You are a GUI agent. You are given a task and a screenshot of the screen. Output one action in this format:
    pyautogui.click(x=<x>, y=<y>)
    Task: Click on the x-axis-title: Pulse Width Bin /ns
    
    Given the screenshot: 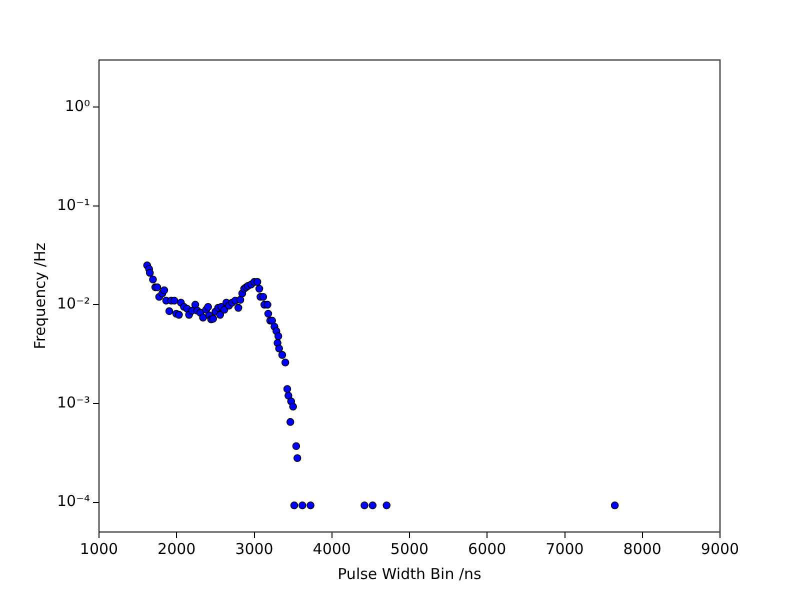 What is the action you would take?
    pyautogui.click(x=410, y=573)
    